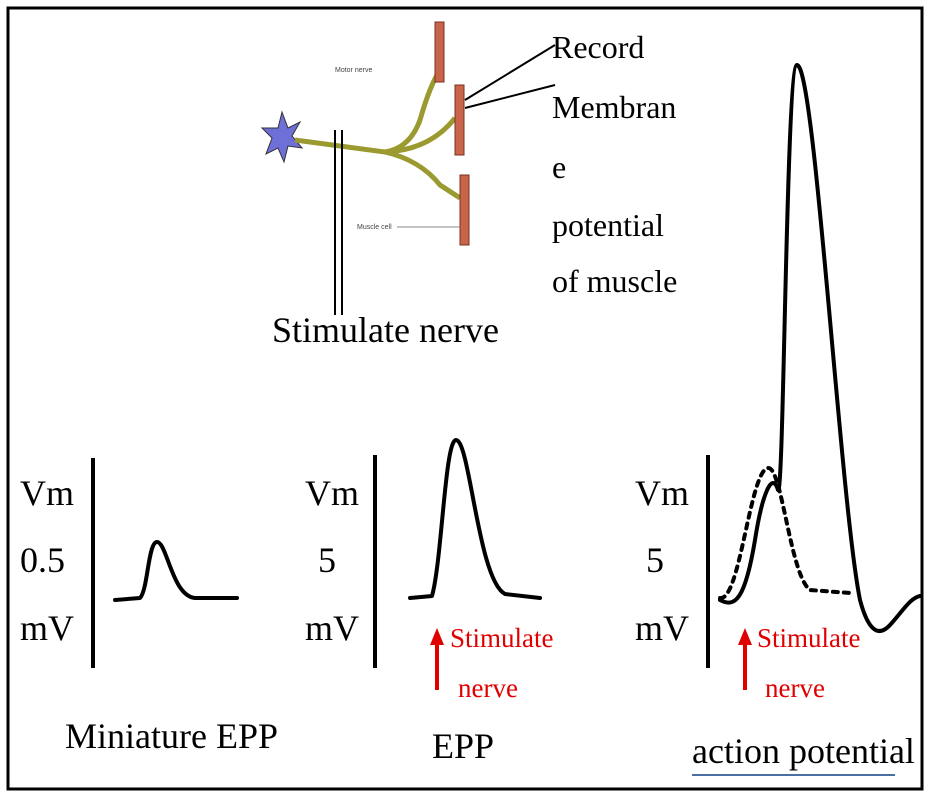 The width and height of the screenshot is (930, 797). I want to click on label: e, so click(559, 167).